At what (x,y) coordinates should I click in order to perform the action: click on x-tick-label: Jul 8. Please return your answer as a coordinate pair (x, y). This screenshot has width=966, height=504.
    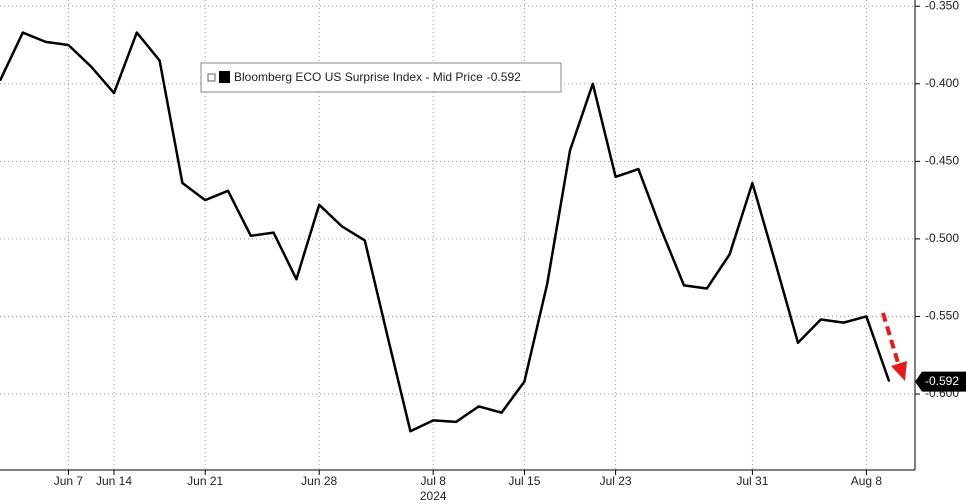
    Looking at the image, I should click on (434, 481).